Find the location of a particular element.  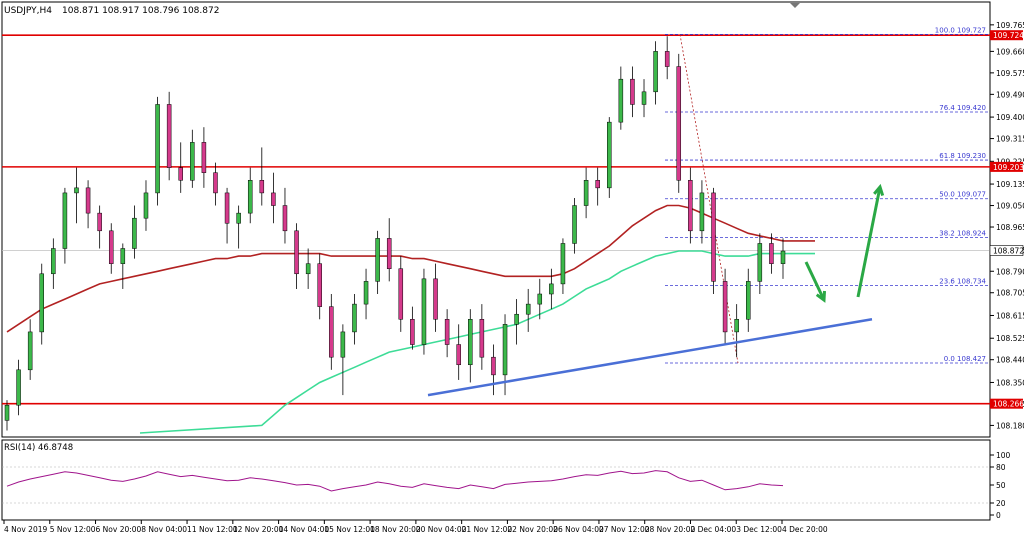

scroll-marker-icon is located at coordinates (795, 5).